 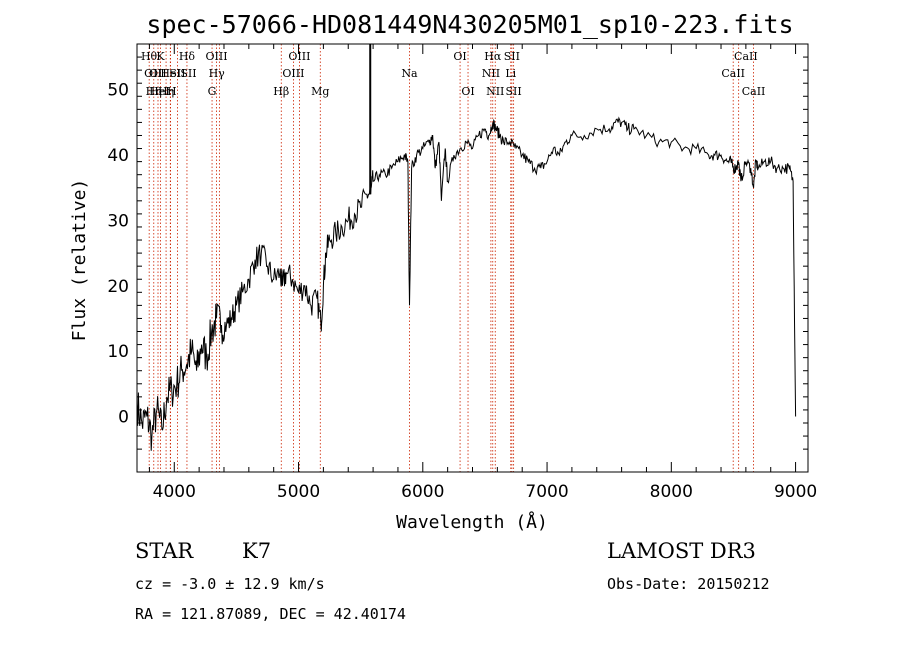 I want to click on line-label: K, so click(x=160, y=56).